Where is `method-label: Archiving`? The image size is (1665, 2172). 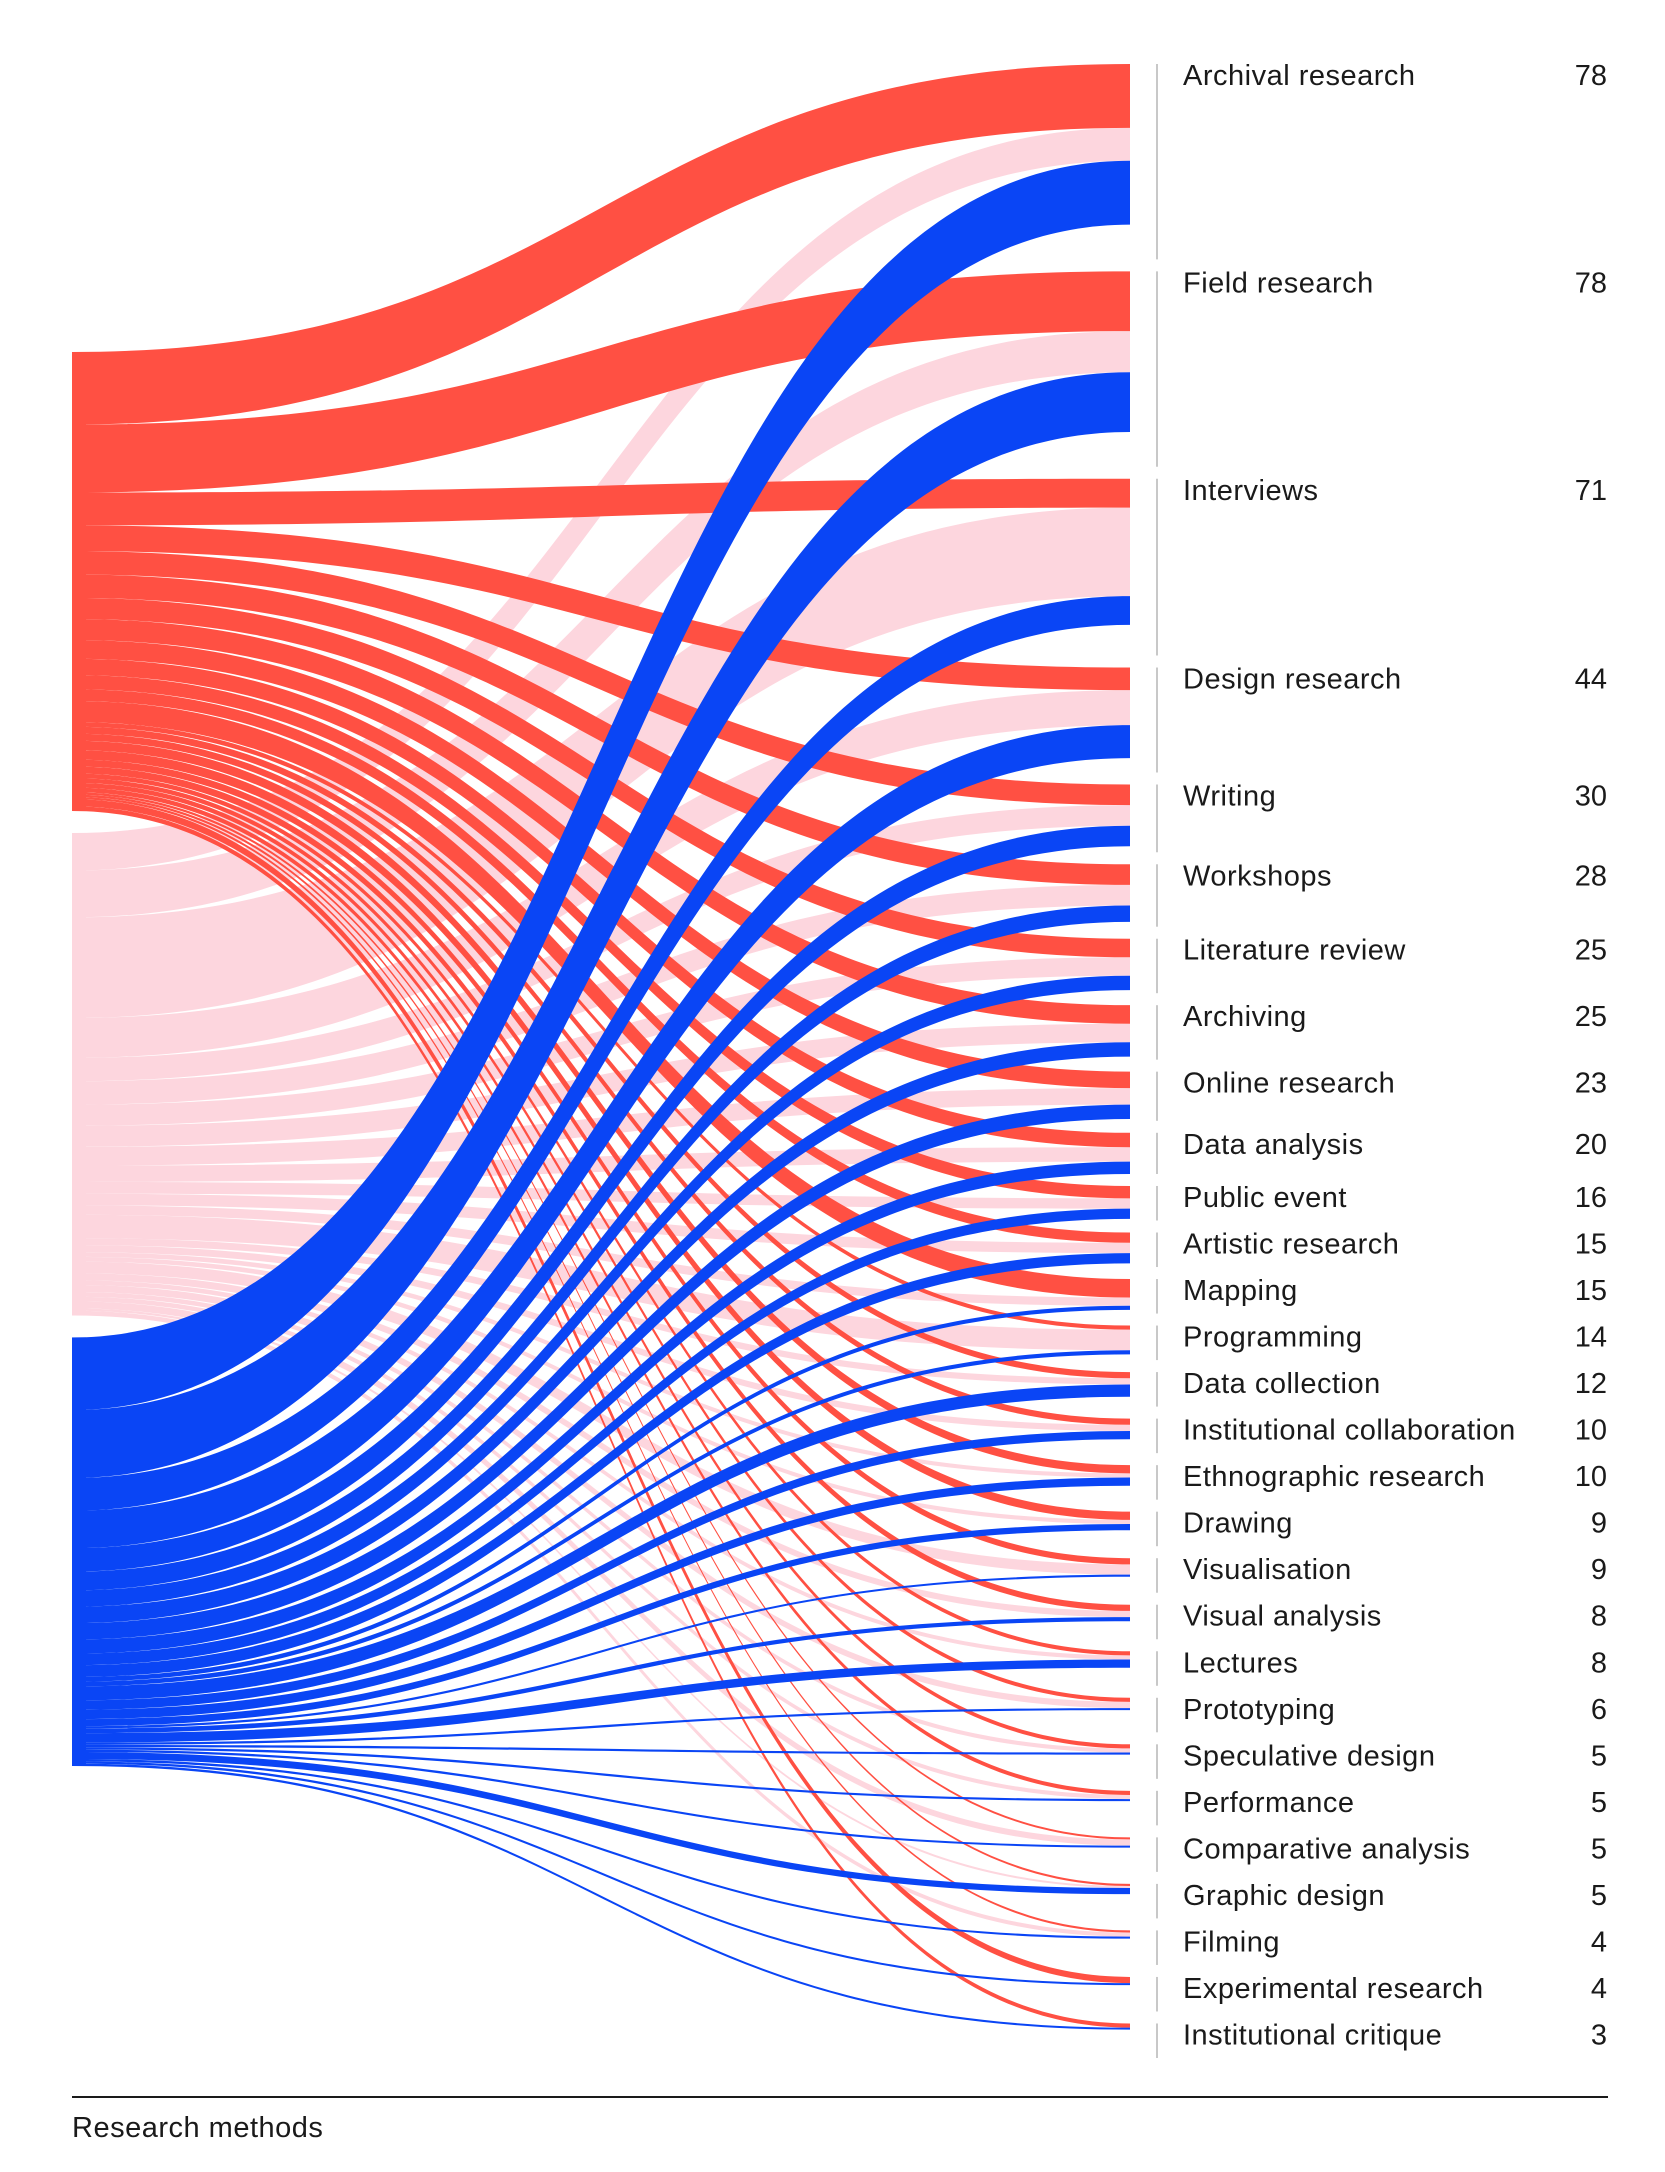
method-label: Archiving is located at coordinates (1245, 1017).